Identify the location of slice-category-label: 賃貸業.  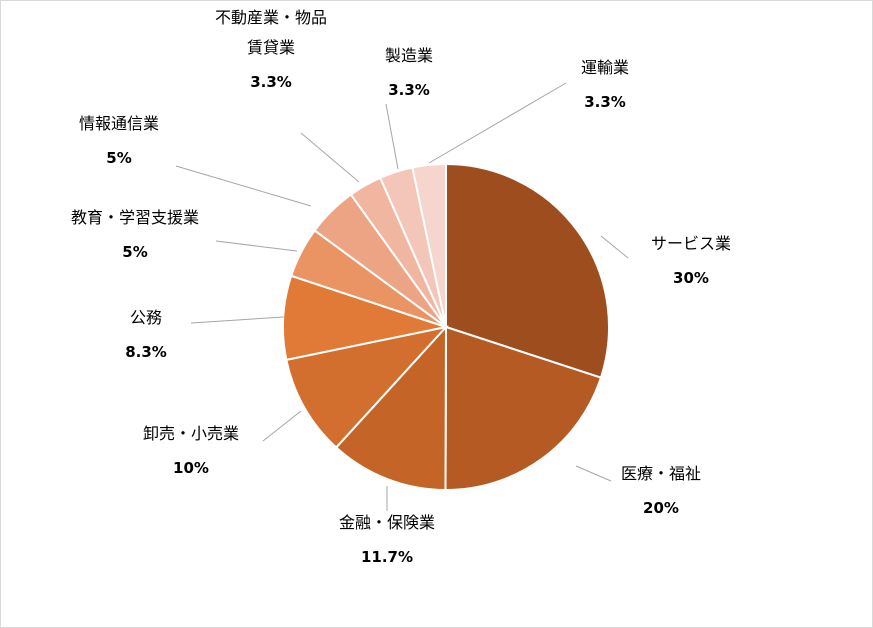
(271, 47).